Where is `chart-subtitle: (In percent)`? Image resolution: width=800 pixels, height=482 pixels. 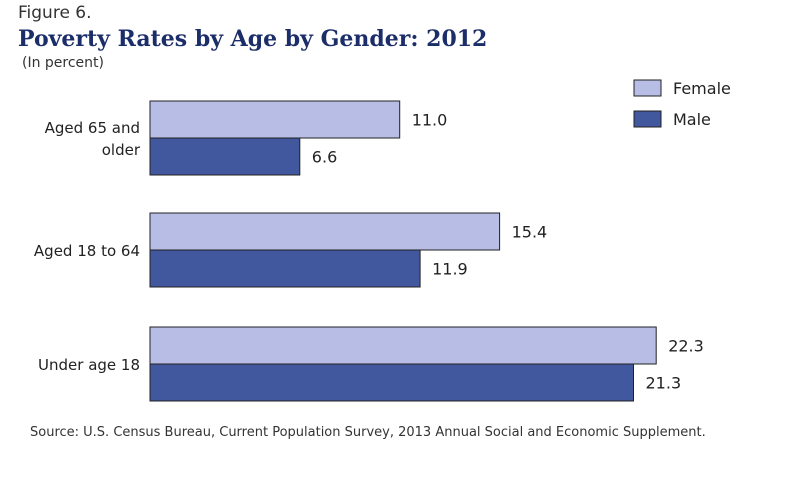
chart-subtitle: (In percent) is located at coordinates (63, 63).